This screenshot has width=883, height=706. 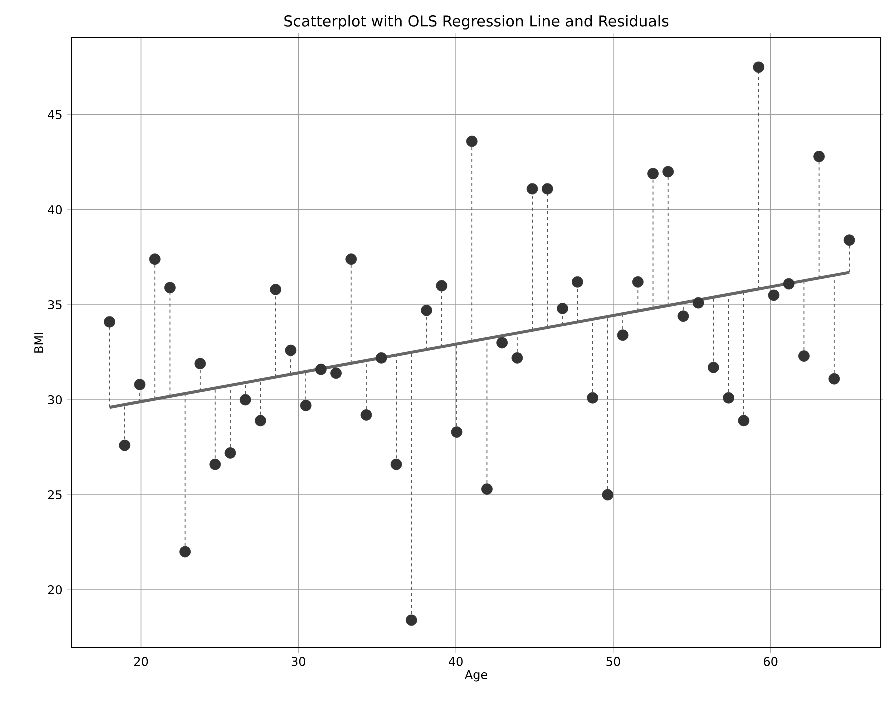 What do you see at coordinates (613, 661) in the screenshot?
I see `x-tick-label: 50` at bounding box center [613, 661].